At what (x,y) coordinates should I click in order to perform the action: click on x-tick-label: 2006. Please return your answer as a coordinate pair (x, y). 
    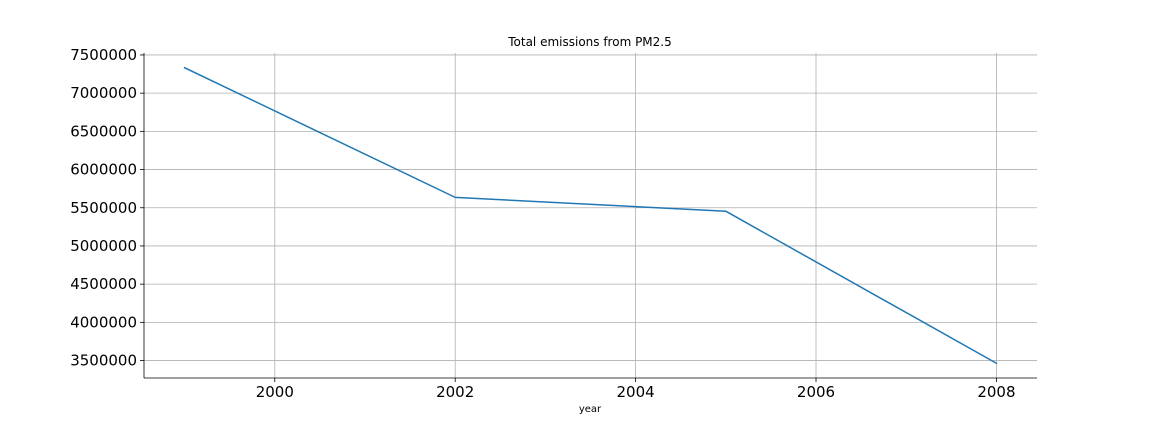
    Looking at the image, I should click on (816, 392).